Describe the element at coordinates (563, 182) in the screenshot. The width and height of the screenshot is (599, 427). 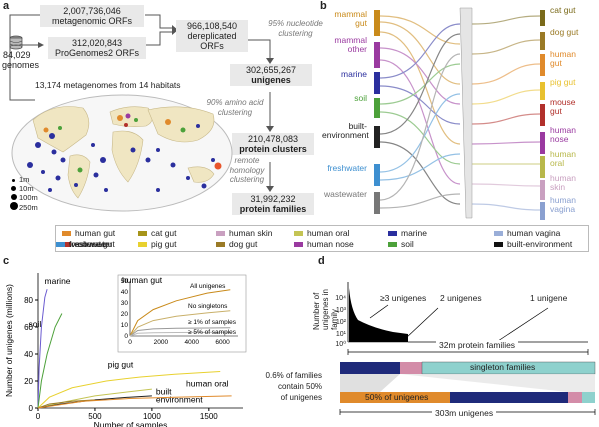
I see `sankey-right-label: human skin` at that location.